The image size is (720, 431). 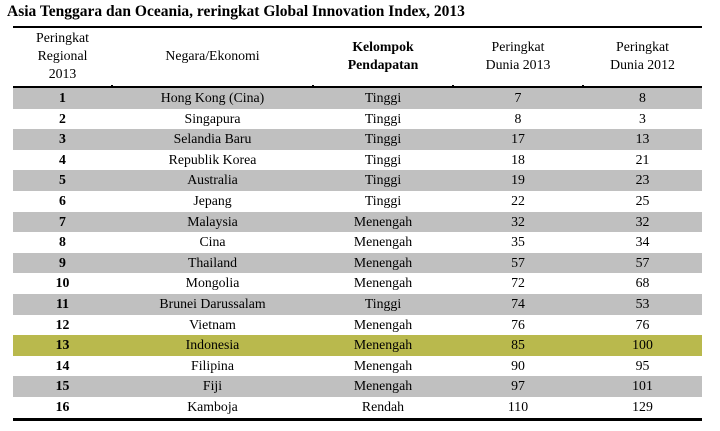 What do you see at coordinates (642, 283) in the screenshot?
I see `world-rank-2012-cell: 68` at bounding box center [642, 283].